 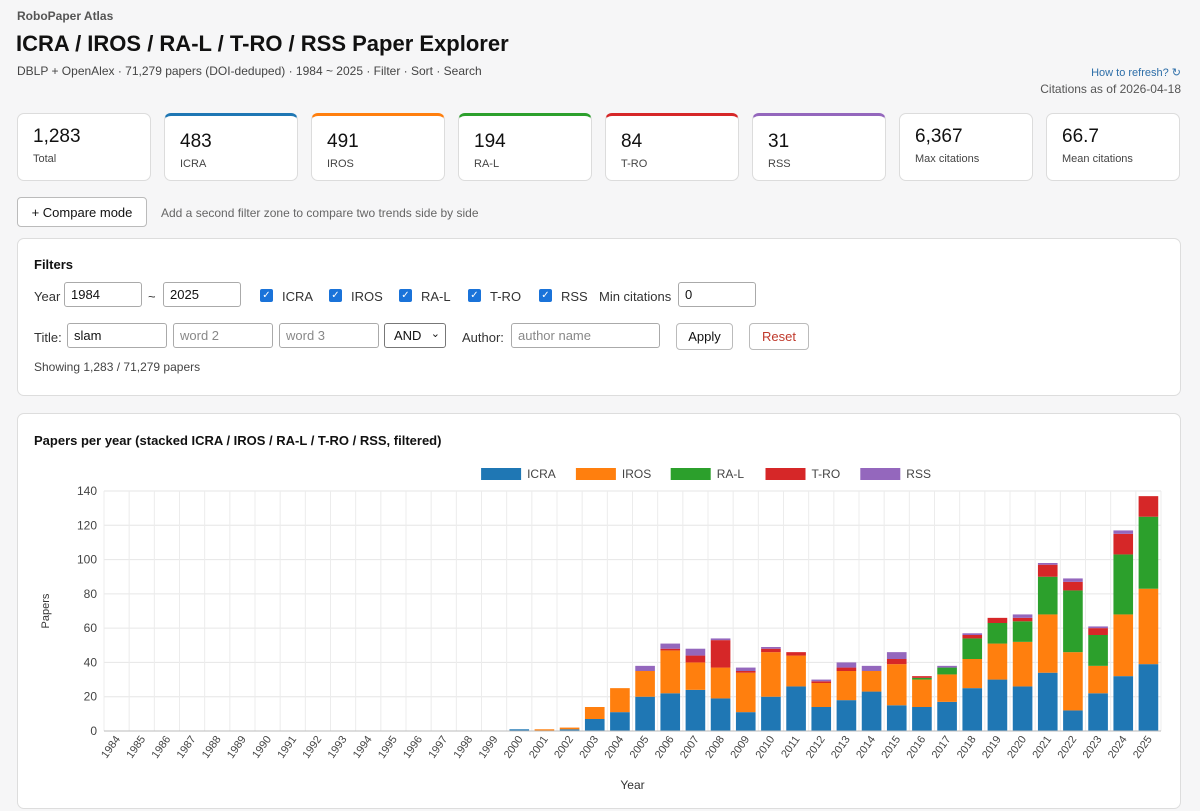 What do you see at coordinates (704, 336) in the screenshot?
I see `apply-button: Apply` at bounding box center [704, 336].